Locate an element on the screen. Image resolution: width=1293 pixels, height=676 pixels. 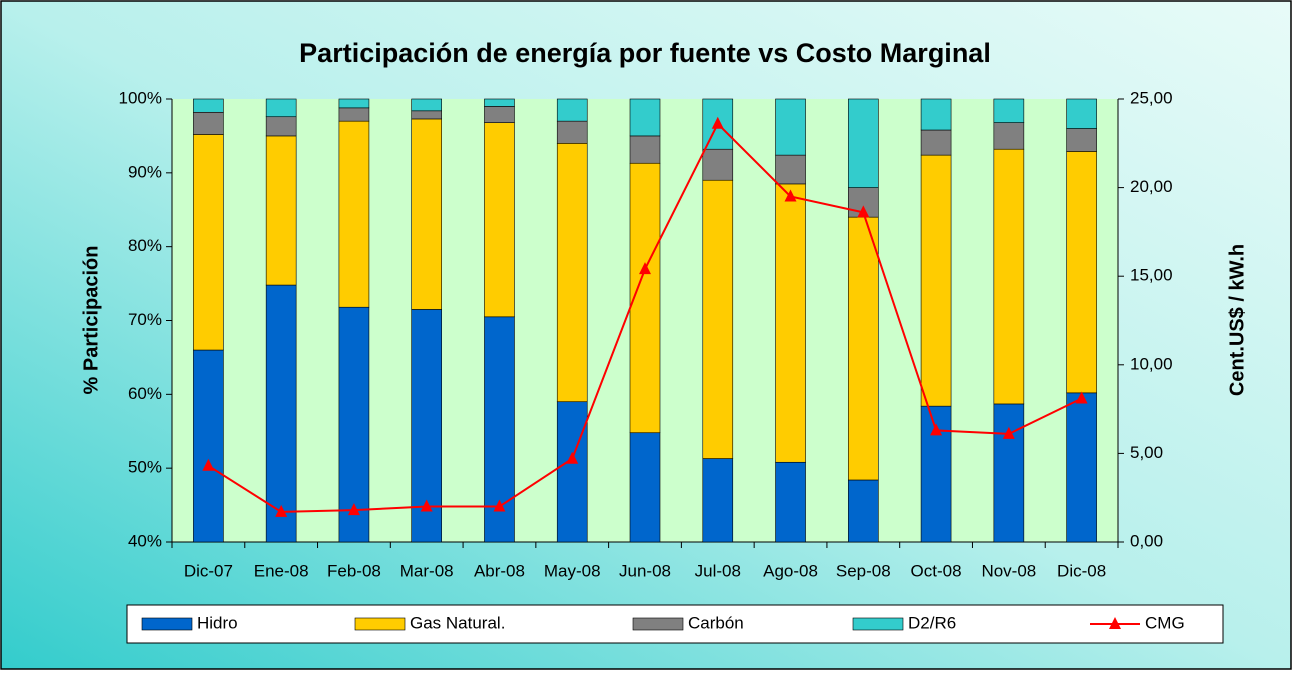
legend-label: Carbón is located at coordinates (716, 622).